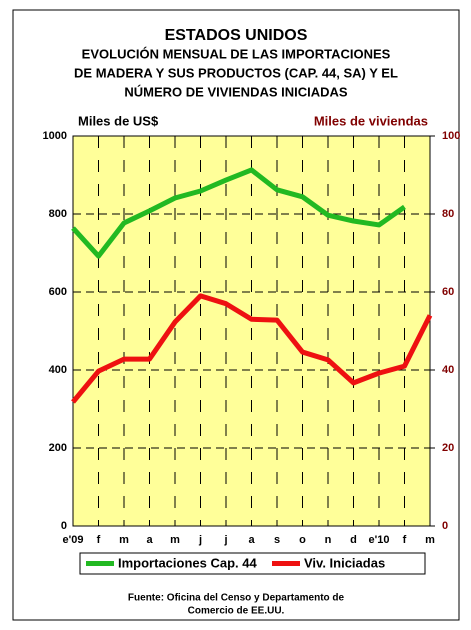 Image resolution: width=471 pixels, height=630 pixels. Describe the element at coordinates (64, 526) in the screenshot. I see `y-tick-label: 0` at that location.